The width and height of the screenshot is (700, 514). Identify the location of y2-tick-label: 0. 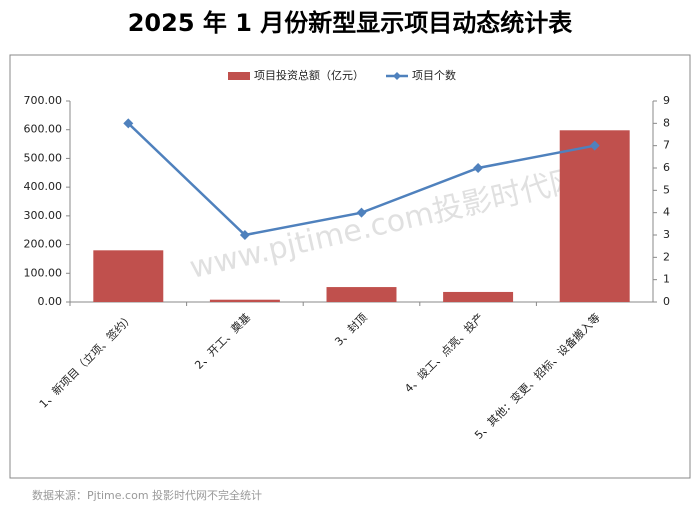
(666, 301).